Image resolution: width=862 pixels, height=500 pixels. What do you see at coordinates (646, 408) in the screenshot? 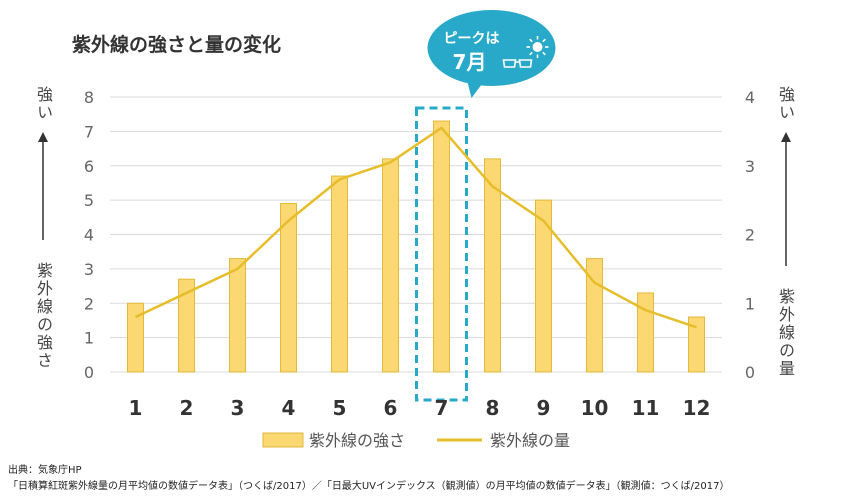
I see `x-tick-label: 11` at bounding box center [646, 408].